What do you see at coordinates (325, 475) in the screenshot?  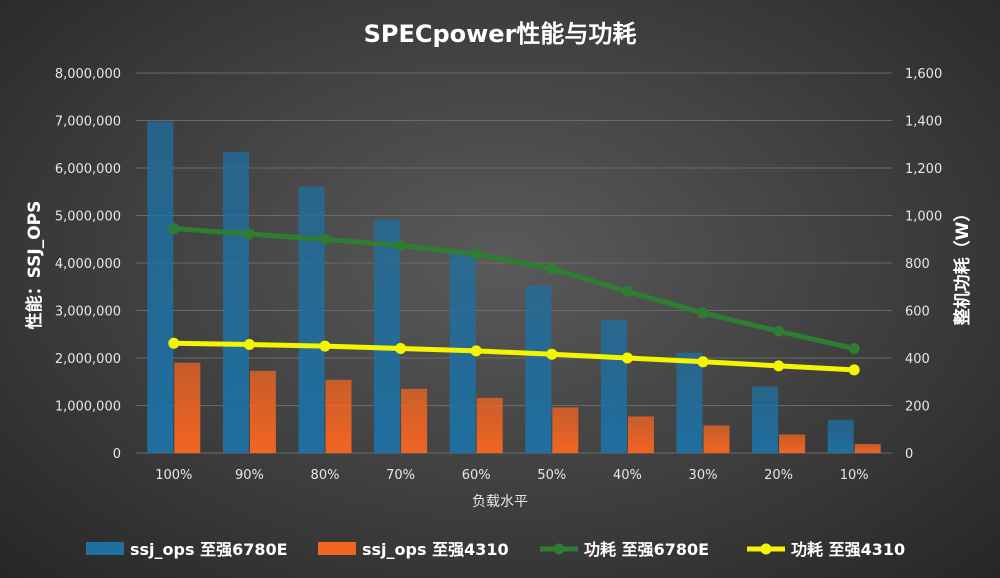 I see `x-tick-label: 80%` at bounding box center [325, 475].